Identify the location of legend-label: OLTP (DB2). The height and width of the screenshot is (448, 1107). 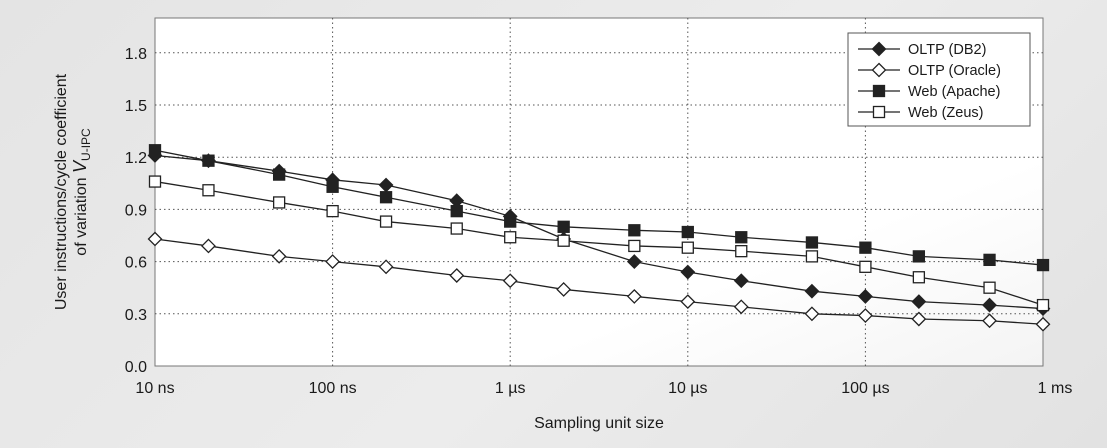
(947, 50).